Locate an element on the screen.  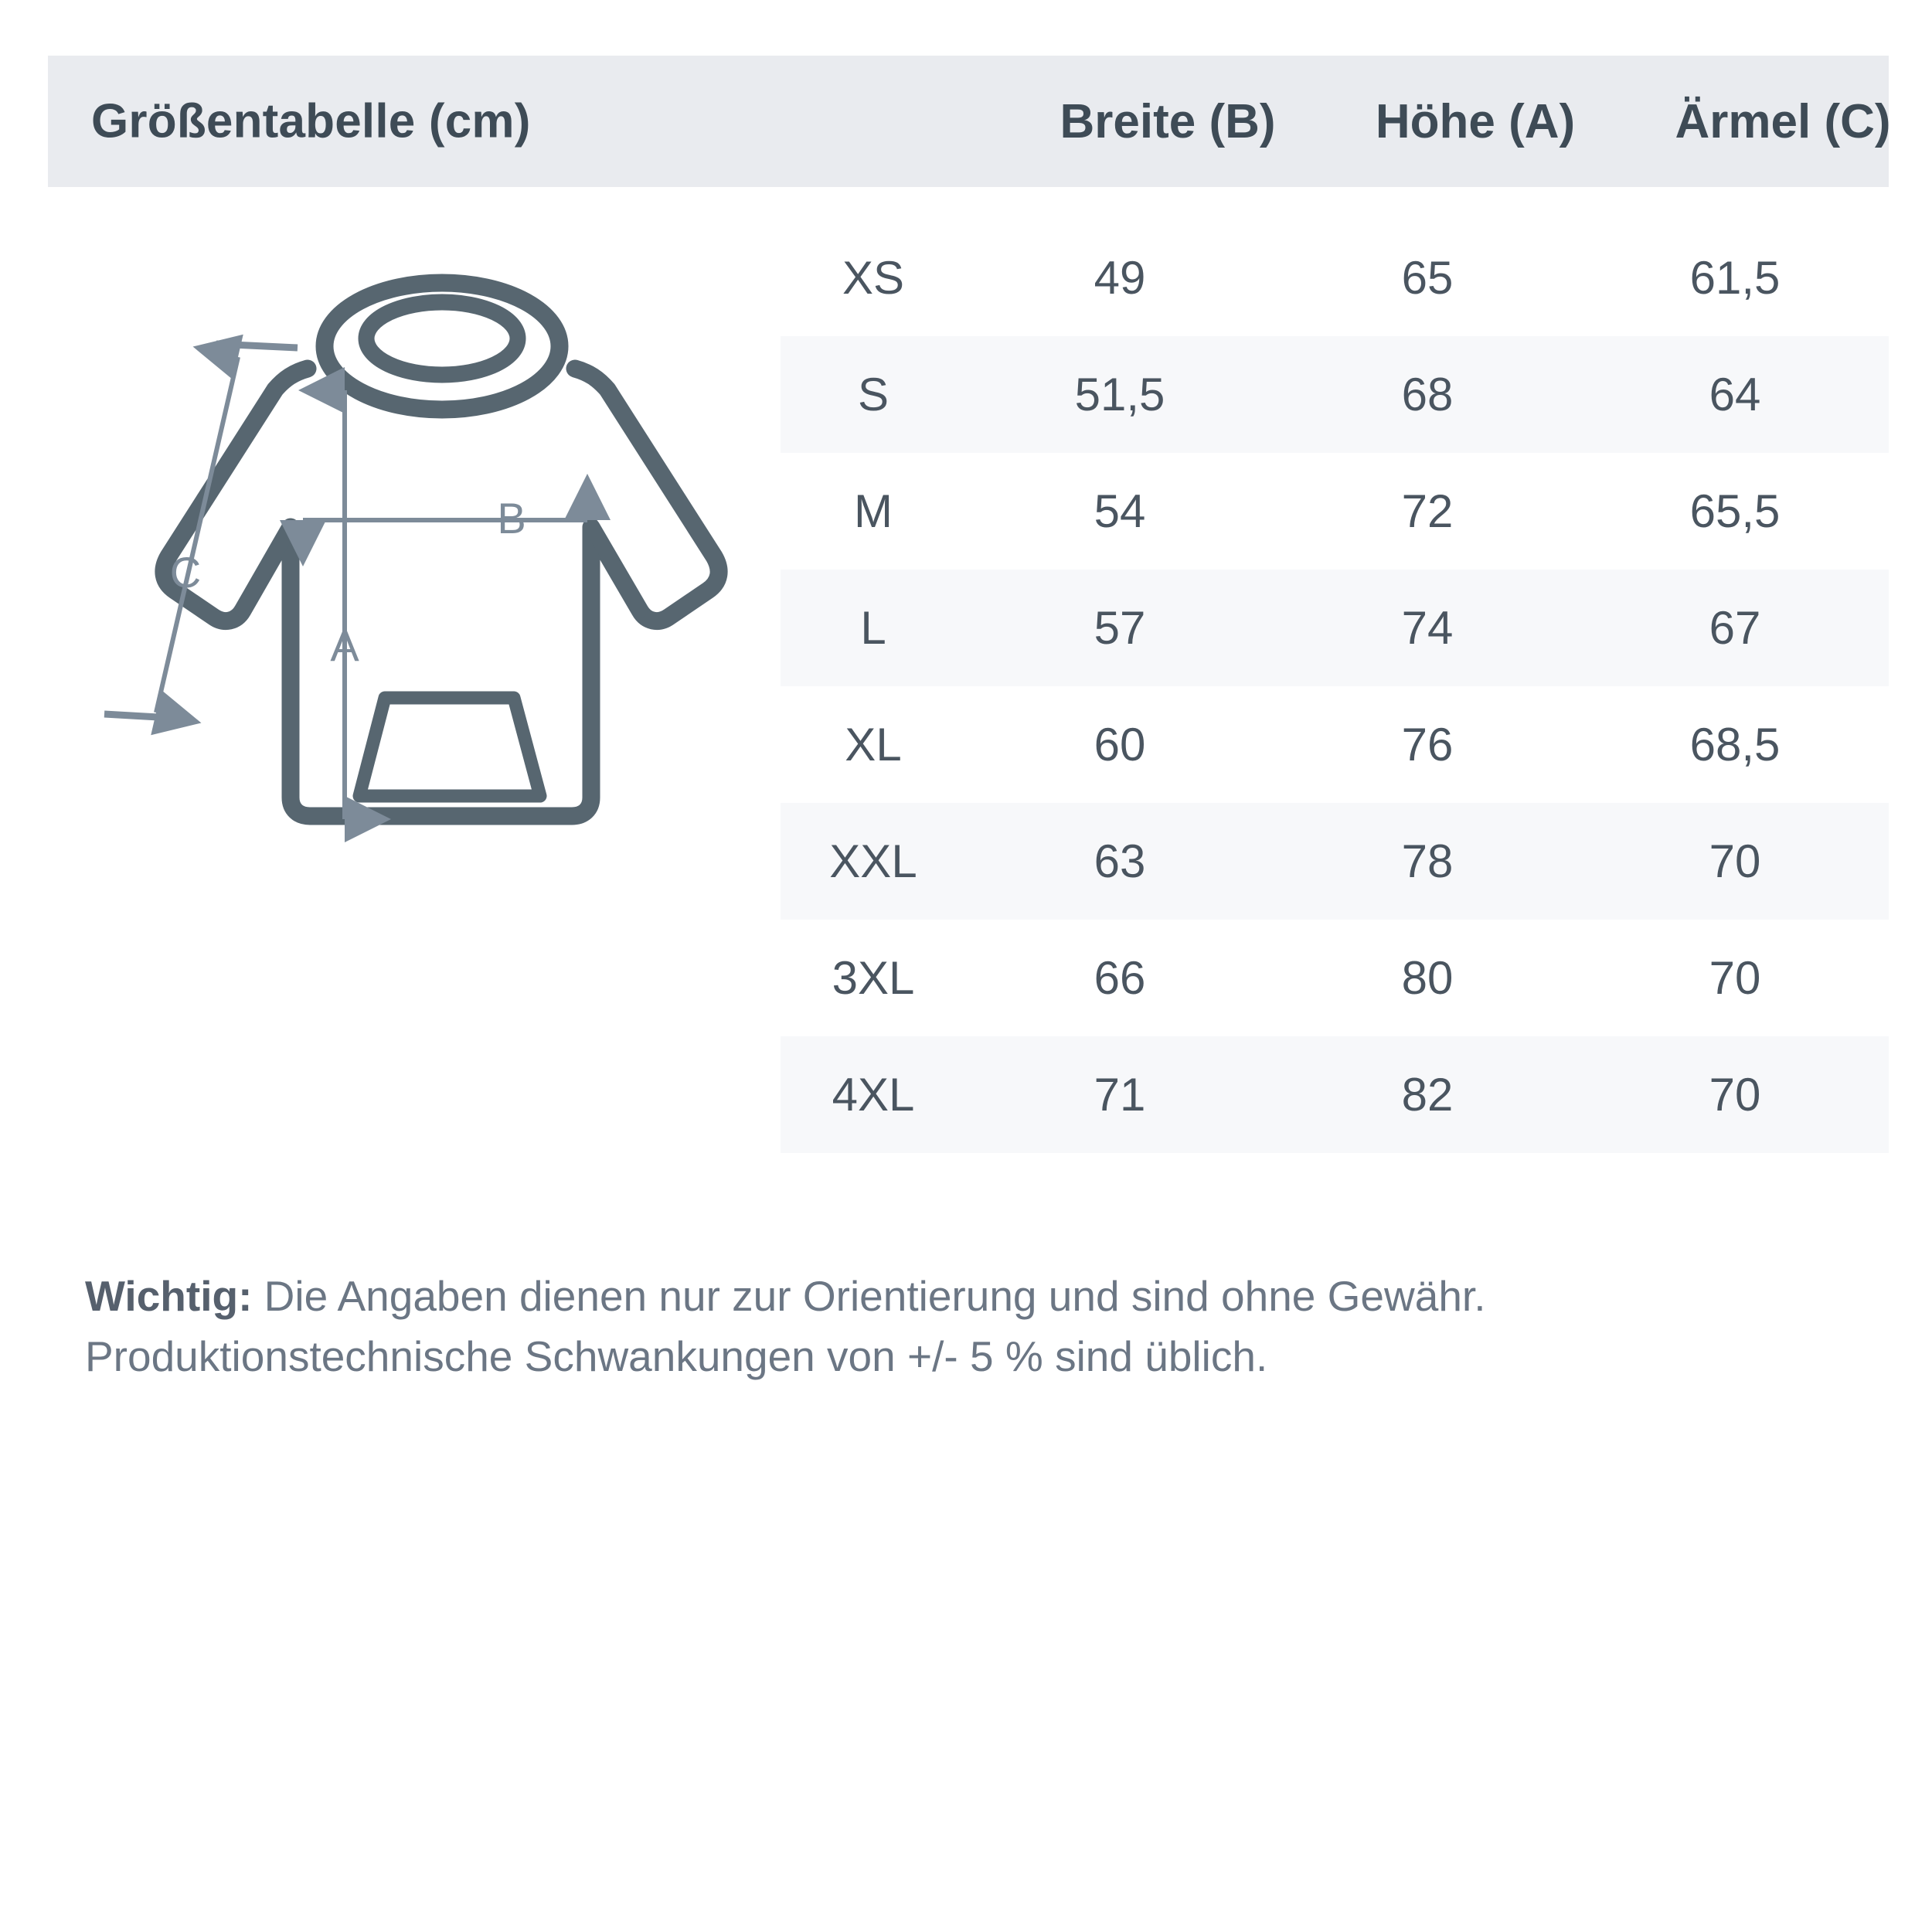
dimension-b-label: B is located at coordinates (512, 518).